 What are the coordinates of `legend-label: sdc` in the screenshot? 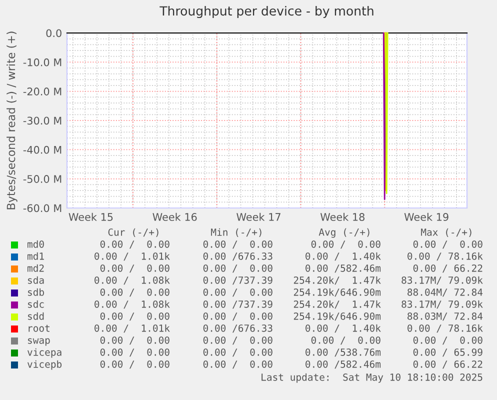 It's located at (36, 304).